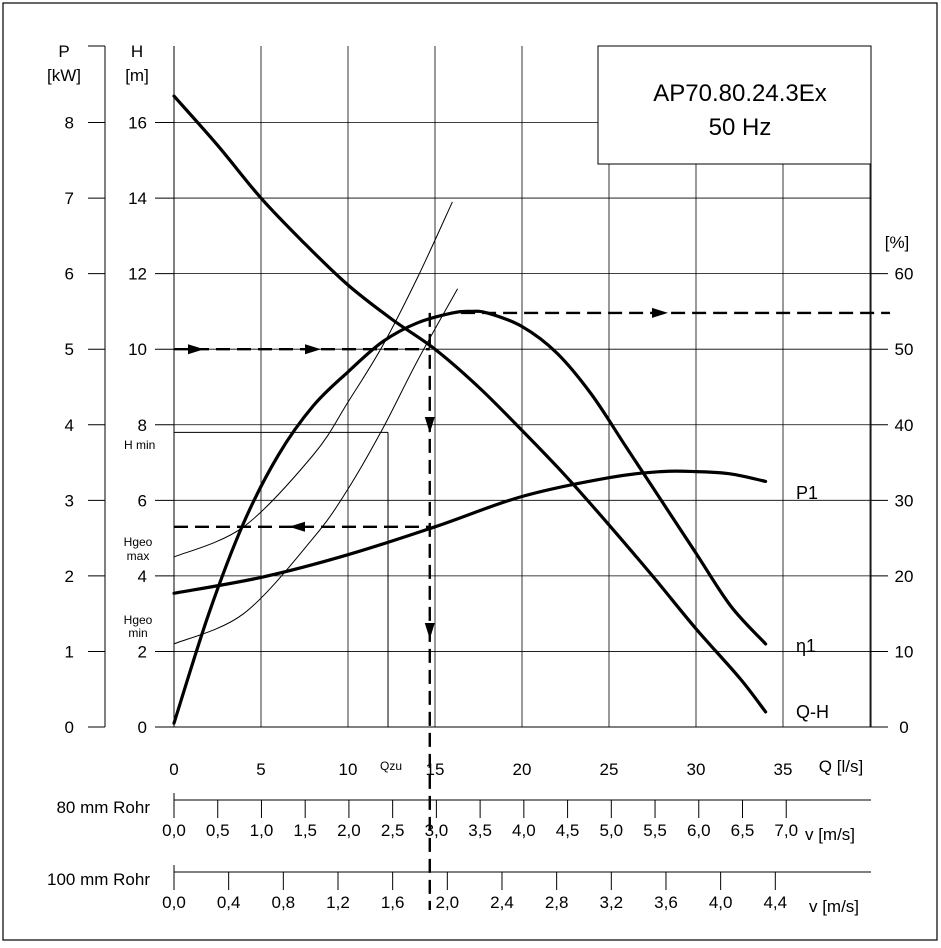 The width and height of the screenshot is (941, 948). What do you see at coordinates (393, 902) in the screenshot?
I see `pipe-tick-label: 1,6` at bounding box center [393, 902].